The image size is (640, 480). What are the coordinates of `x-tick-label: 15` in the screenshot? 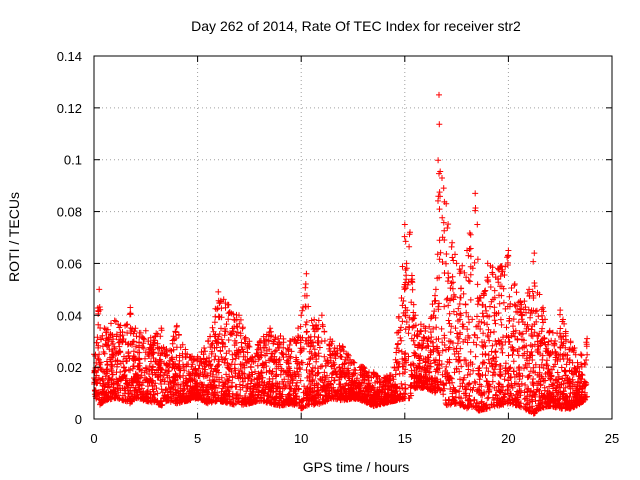 It's located at (405, 438).